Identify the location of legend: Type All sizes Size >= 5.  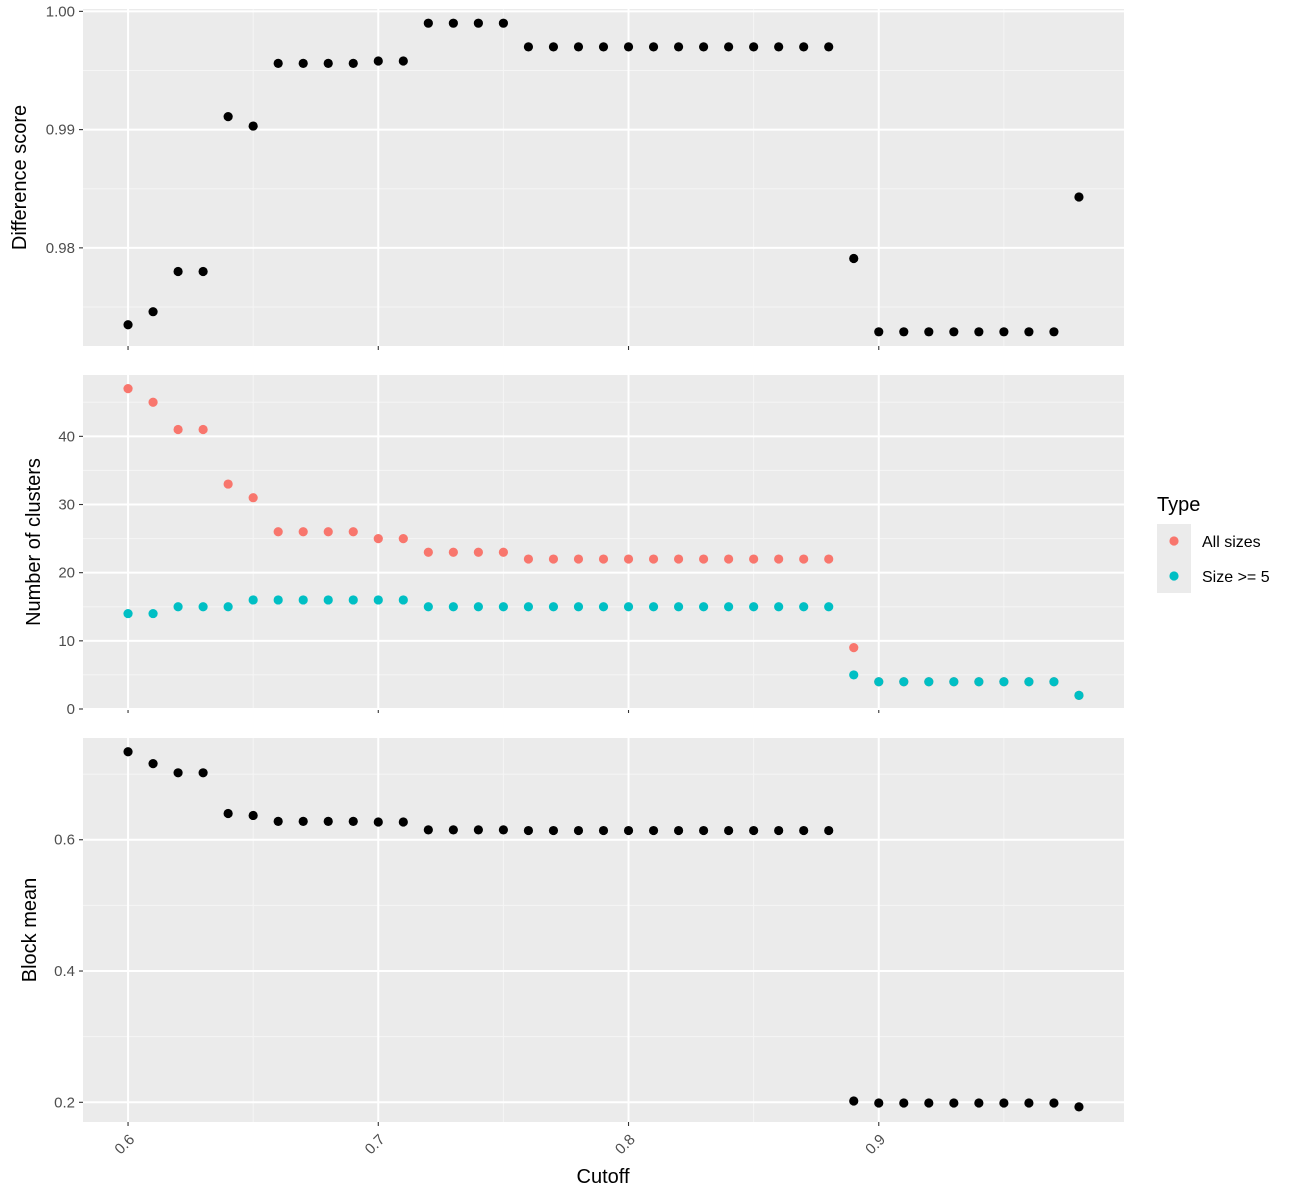
(1213, 543).